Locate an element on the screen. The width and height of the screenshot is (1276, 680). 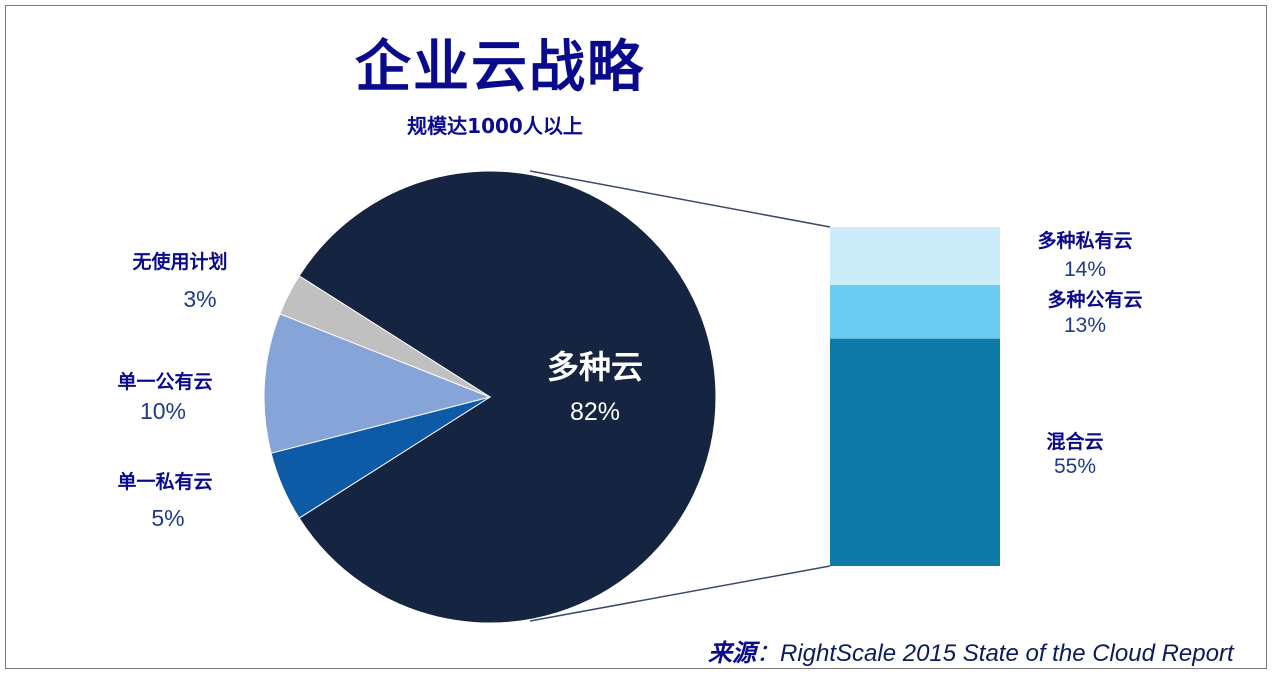
stacked-bar is located at coordinates (915, 396).